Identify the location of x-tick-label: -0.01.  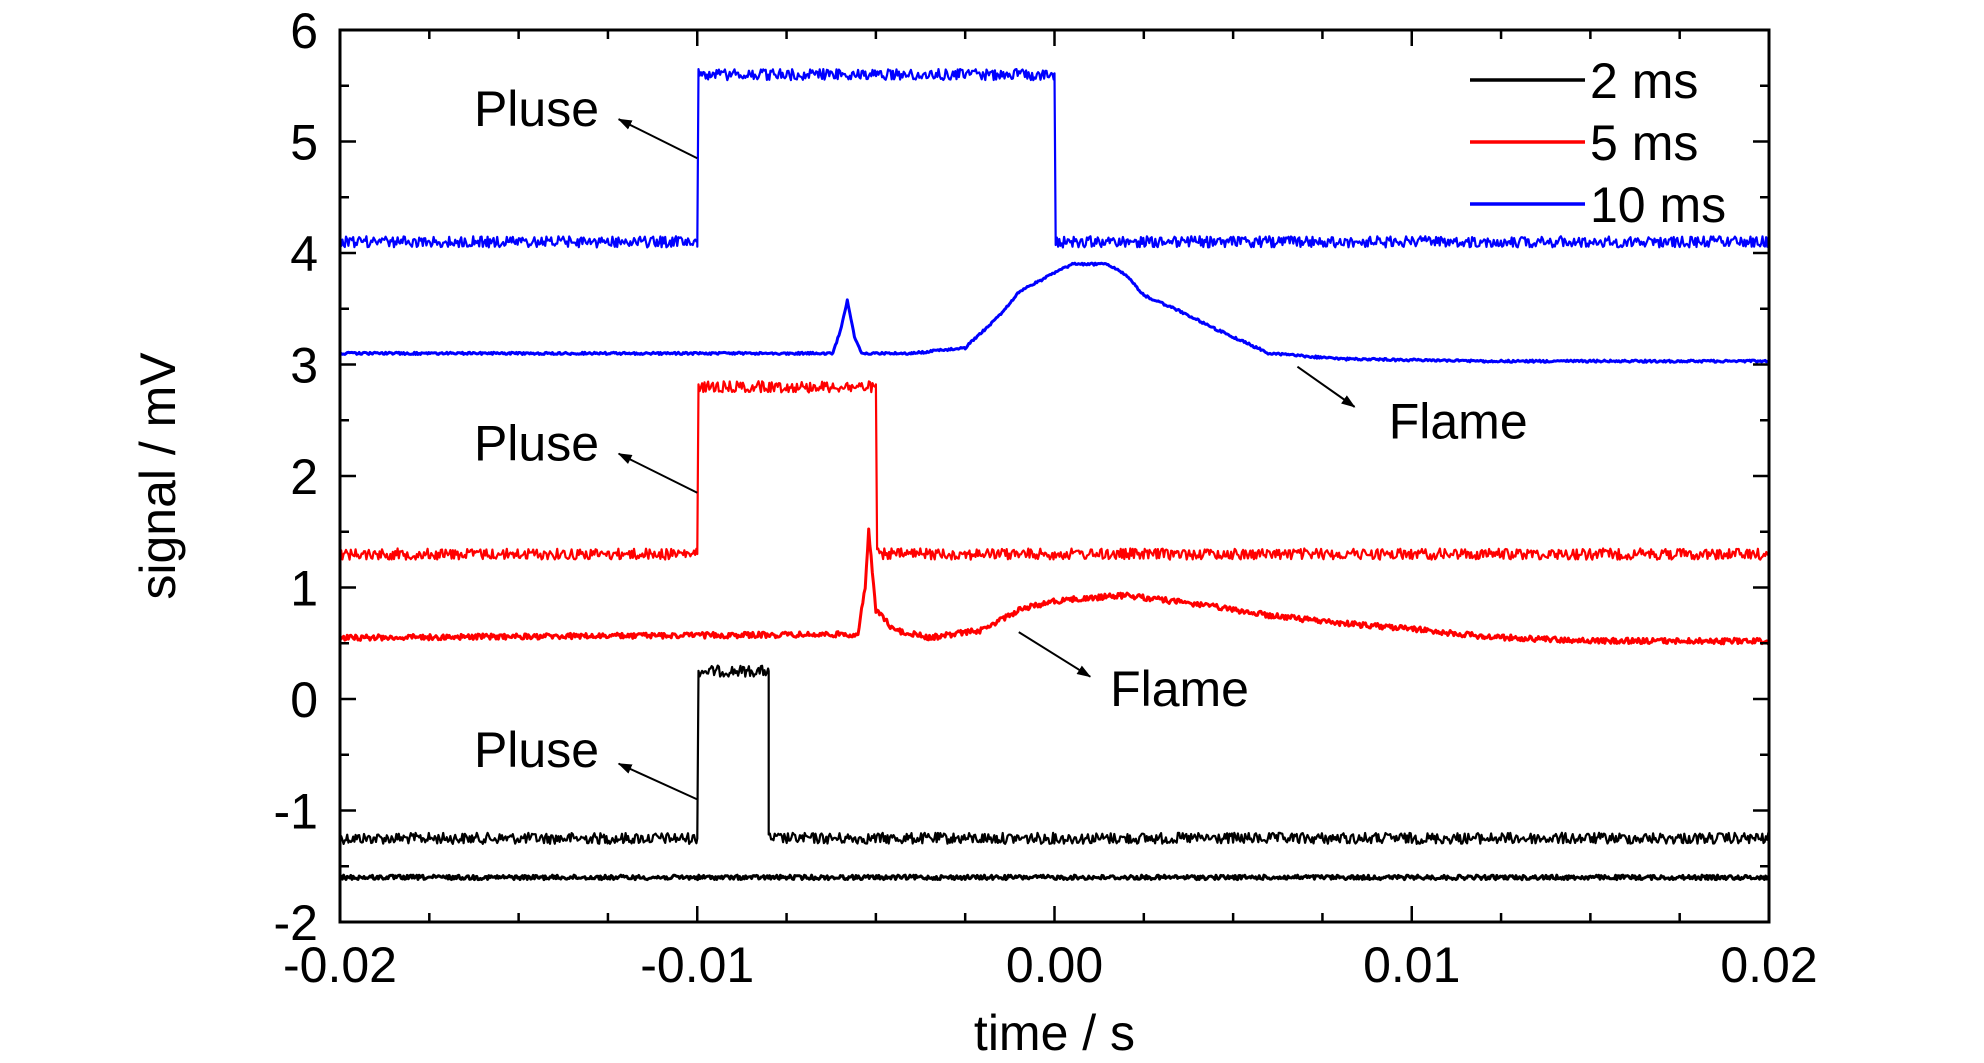
(697, 965).